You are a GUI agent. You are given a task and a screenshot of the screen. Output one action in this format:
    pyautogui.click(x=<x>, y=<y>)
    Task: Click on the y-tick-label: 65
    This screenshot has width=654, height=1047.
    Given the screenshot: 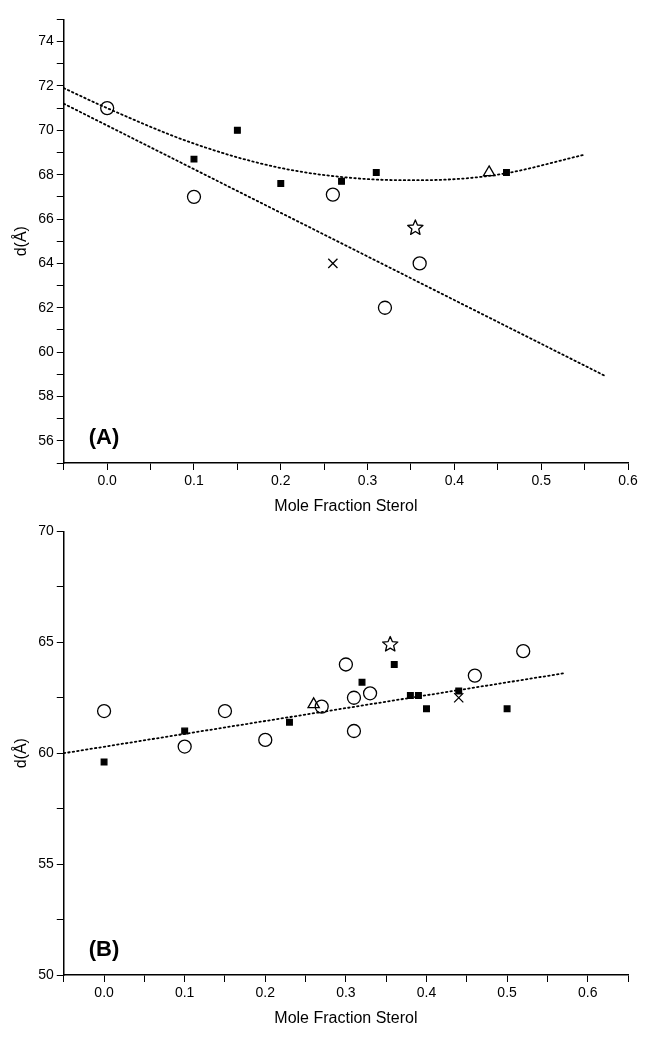 What is the action you would take?
    pyautogui.click(x=46, y=641)
    